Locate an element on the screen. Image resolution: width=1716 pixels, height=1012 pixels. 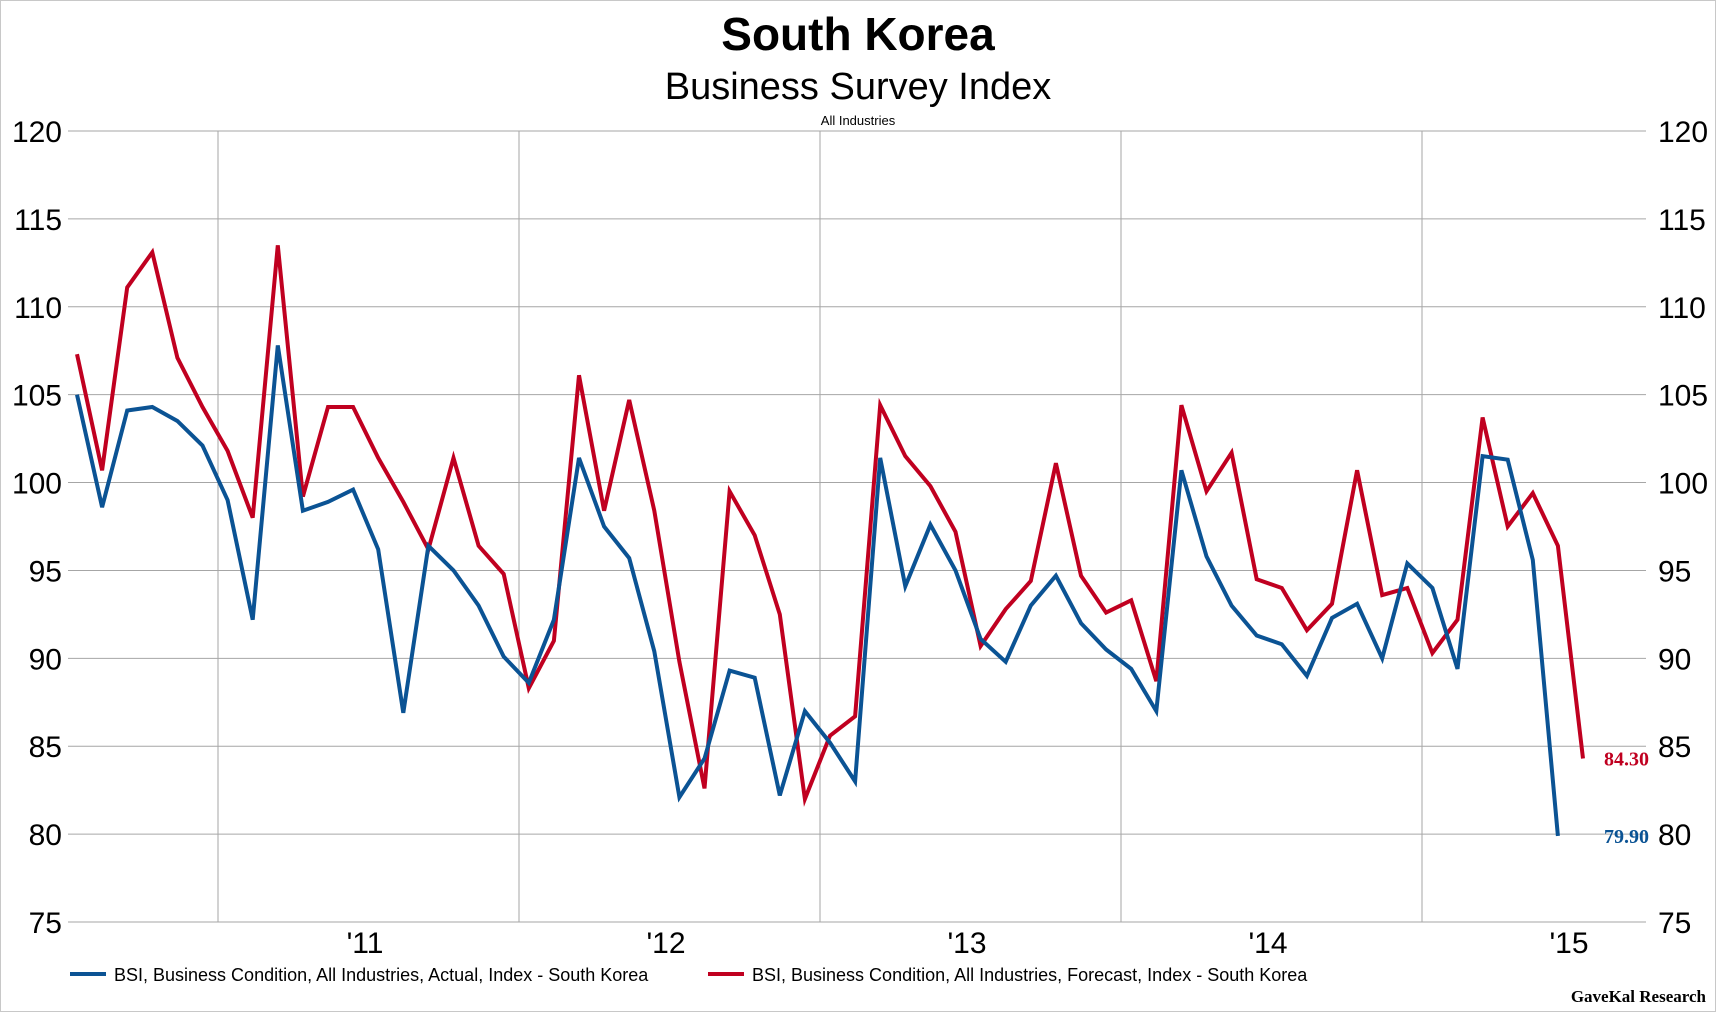
y-tick-label-left: 105 is located at coordinates (37, 396).